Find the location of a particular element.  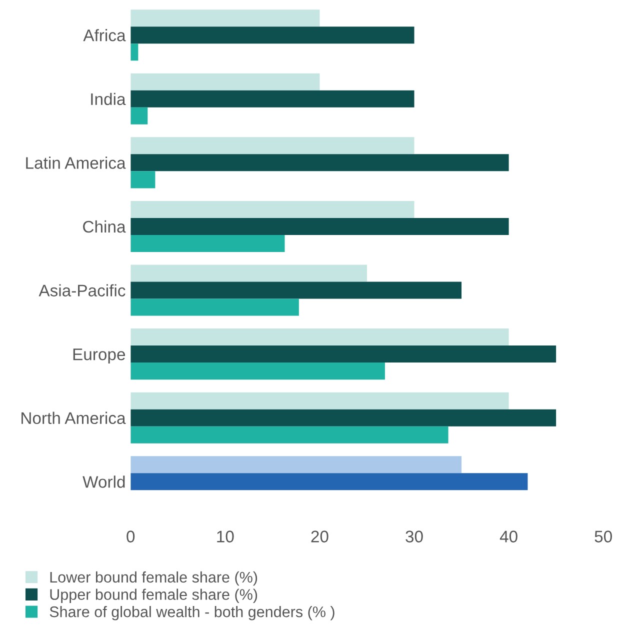

y-tick-label: Europe is located at coordinates (99, 356).